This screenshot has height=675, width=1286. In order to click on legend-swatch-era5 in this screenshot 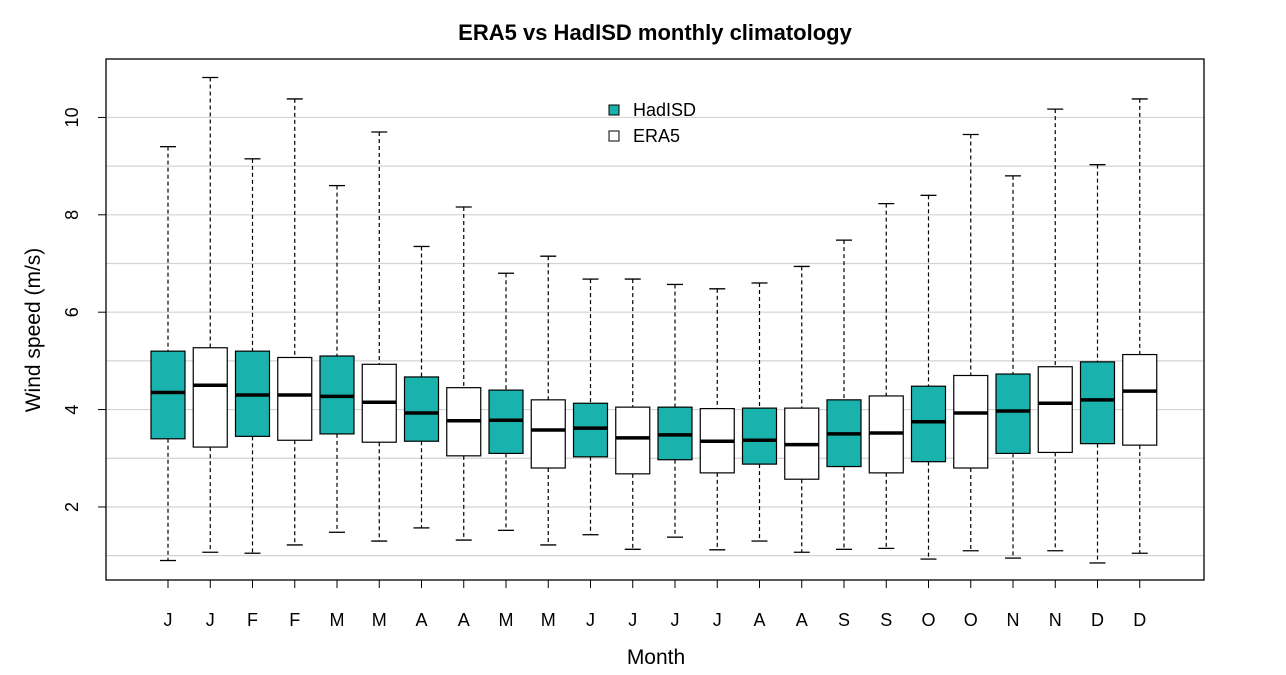, I will do `click(614, 136)`.